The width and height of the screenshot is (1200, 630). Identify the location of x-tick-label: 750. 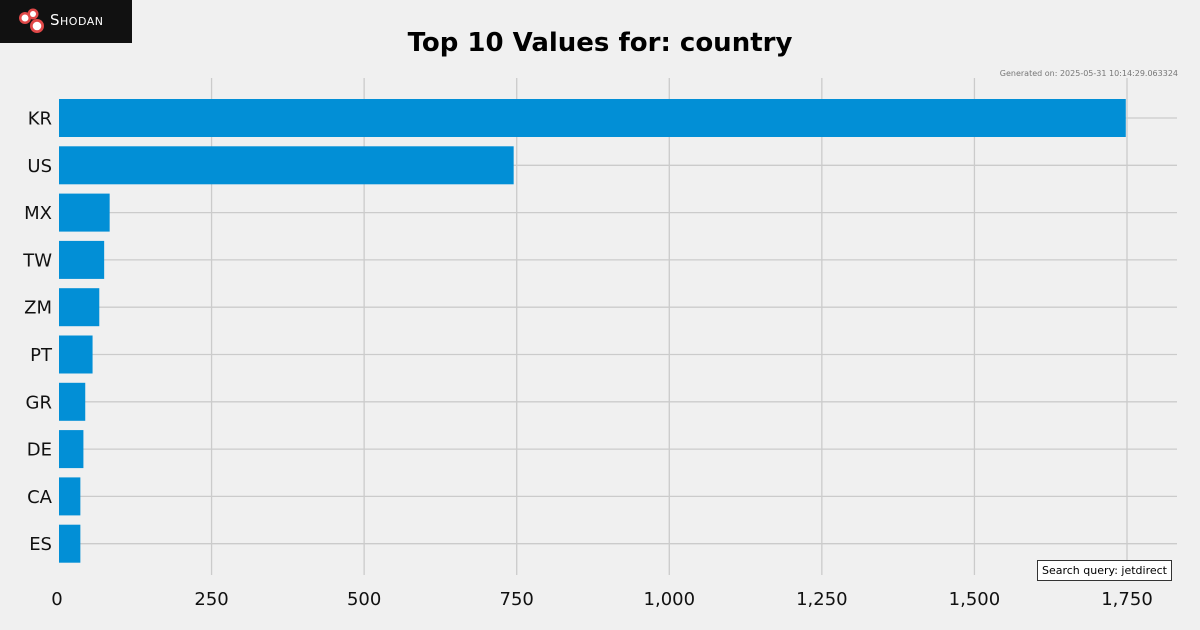
(517, 599).